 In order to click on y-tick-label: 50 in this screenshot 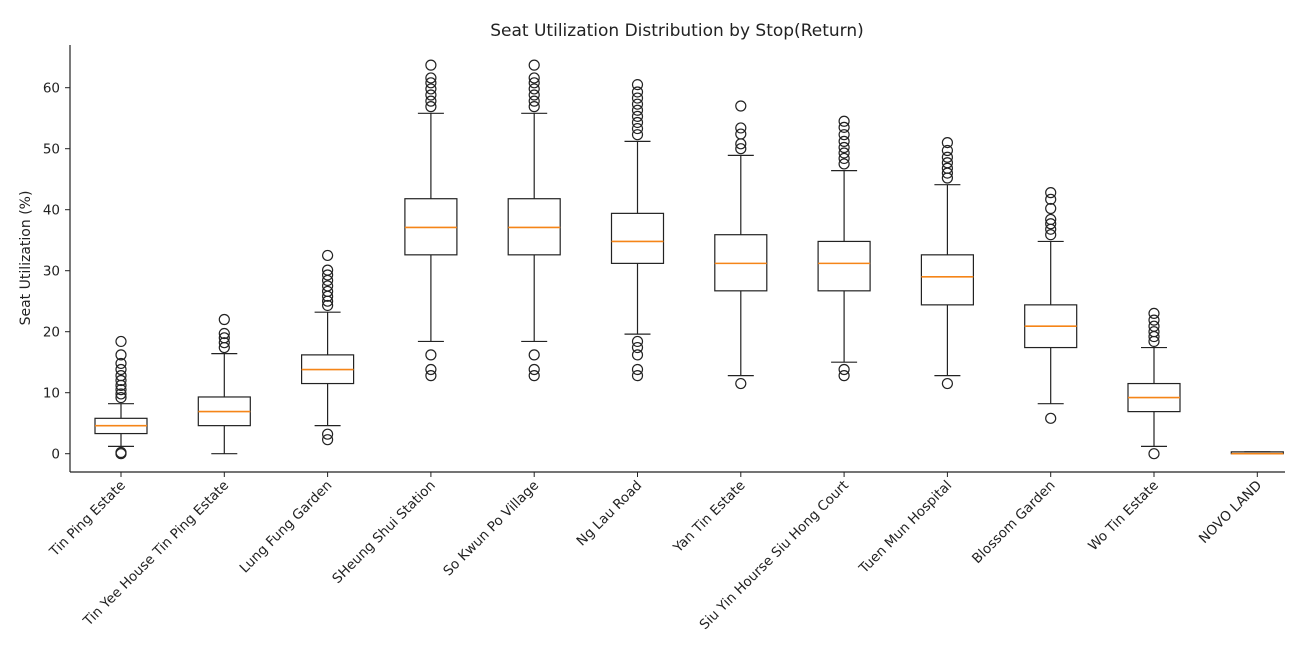, I will do `click(51, 150)`.